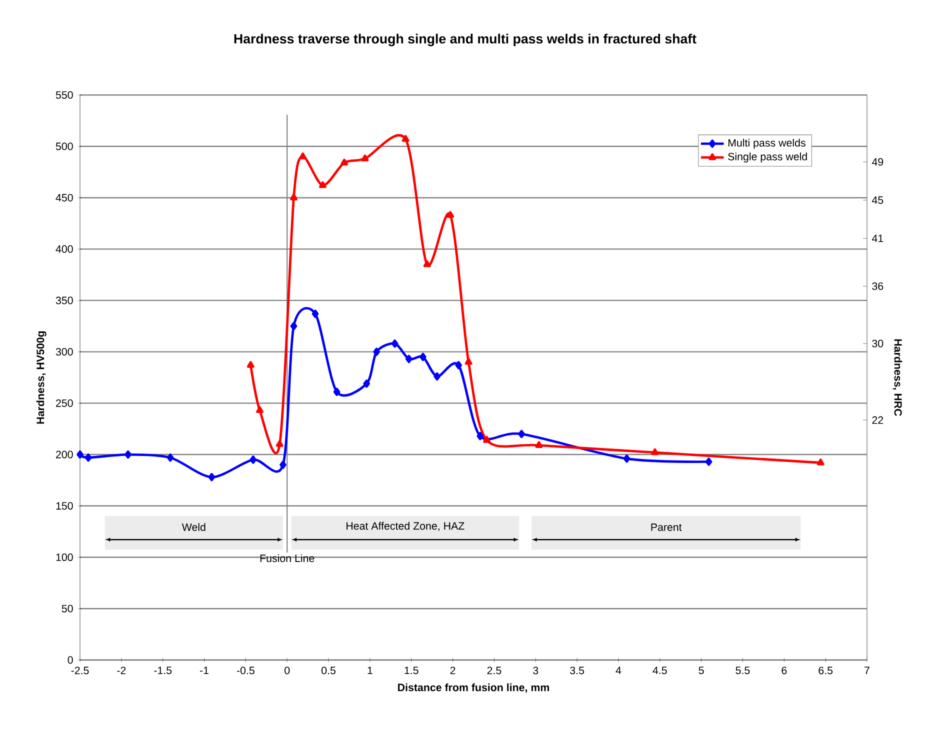 The image size is (930, 737). Describe the element at coordinates (67, 608) in the screenshot. I see `y-tick-label: 50` at that location.